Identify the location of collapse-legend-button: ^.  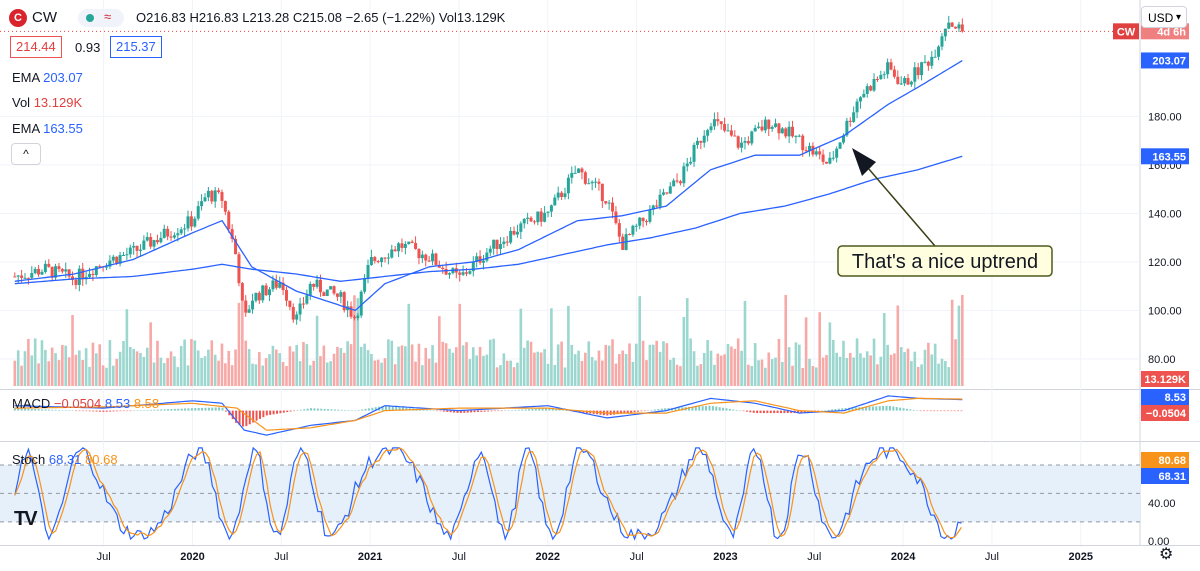
(26, 154).